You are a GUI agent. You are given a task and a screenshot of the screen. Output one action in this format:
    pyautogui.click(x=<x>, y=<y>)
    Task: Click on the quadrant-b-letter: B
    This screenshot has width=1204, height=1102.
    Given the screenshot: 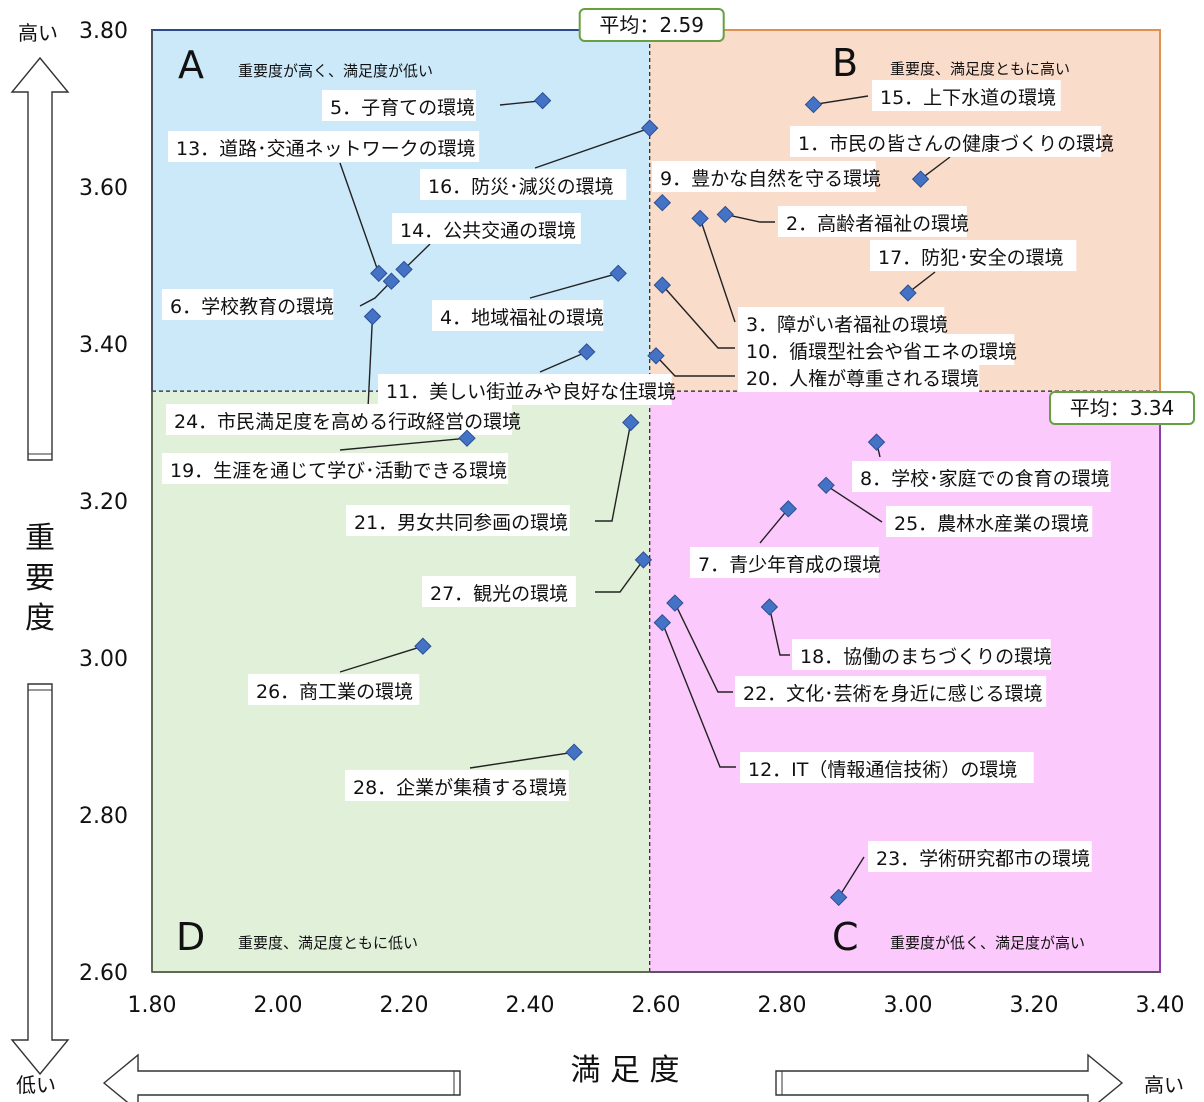 What is the action you would take?
    pyautogui.click(x=845, y=63)
    